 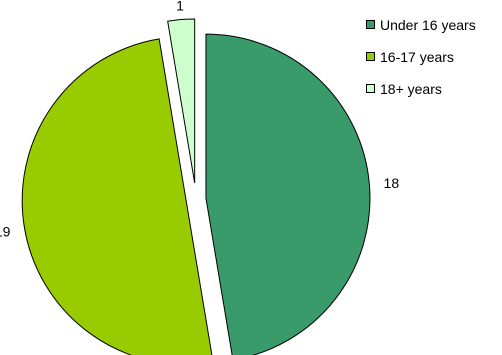 I want to click on legend-item-18-plus: 18+ years, so click(x=421, y=88).